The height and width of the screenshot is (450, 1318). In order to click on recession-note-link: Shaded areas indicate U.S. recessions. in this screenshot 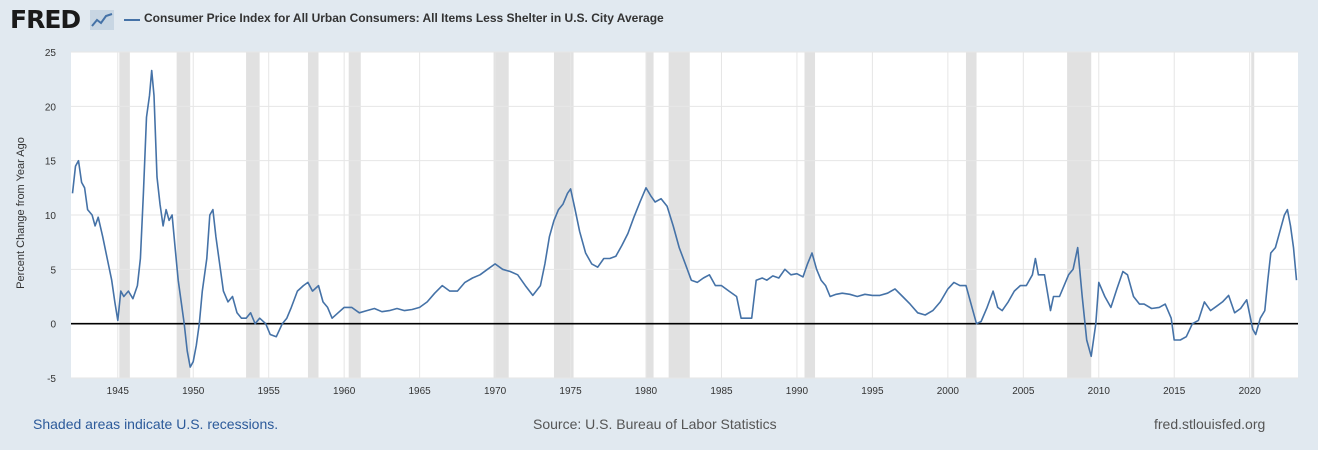, I will do `click(156, 424)`.